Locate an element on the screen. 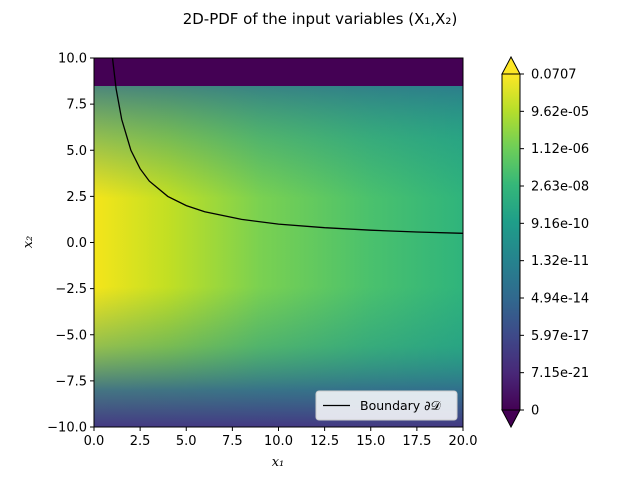  colorbar-tick-label: 1.12e-06 is located at coordinates (560, 149).